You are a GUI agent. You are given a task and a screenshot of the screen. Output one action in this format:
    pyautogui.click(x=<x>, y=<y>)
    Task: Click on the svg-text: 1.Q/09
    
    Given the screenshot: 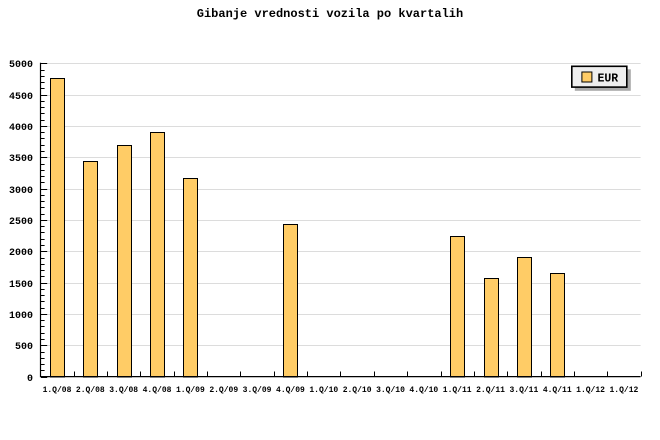 What is the action you would take?
    pyautogui.click(x=190, y=390)
    